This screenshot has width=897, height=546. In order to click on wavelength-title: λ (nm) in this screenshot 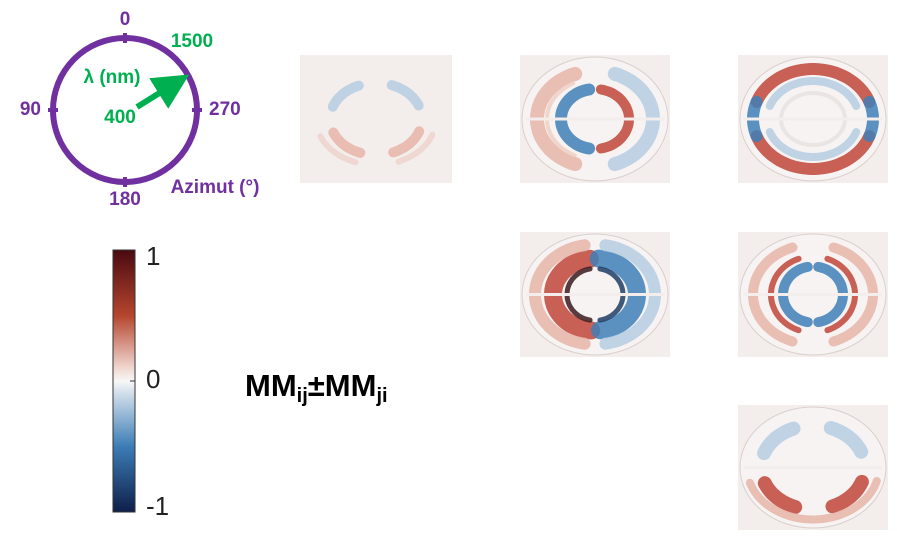, I will do `click(112, 77)`.